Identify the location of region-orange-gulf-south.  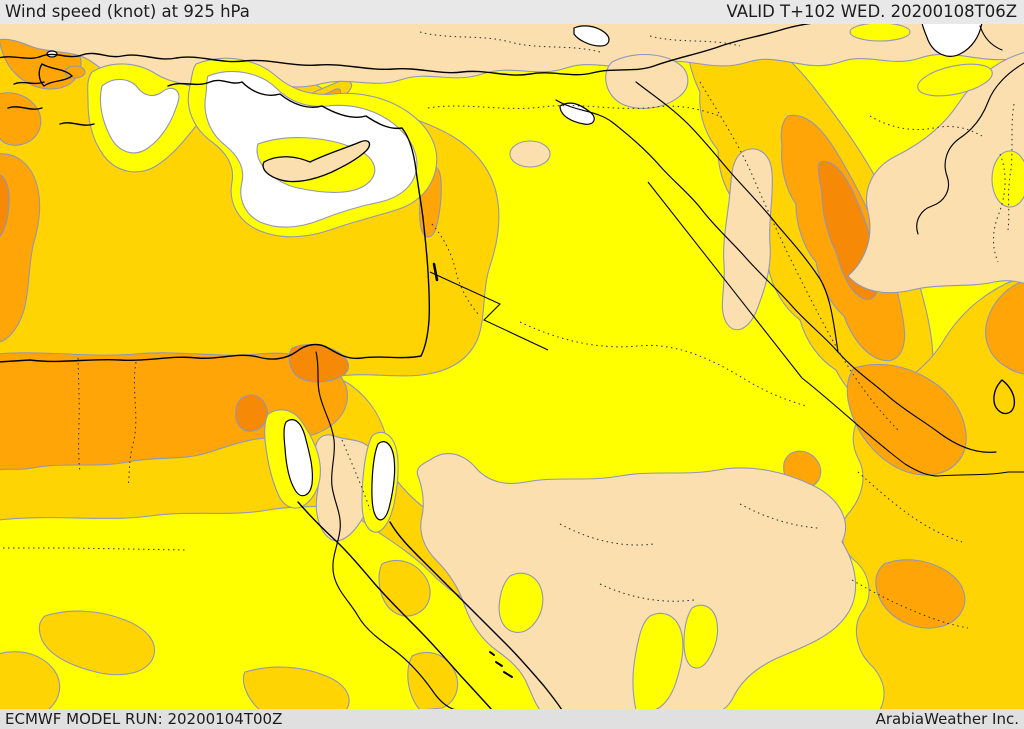
(920, 594).